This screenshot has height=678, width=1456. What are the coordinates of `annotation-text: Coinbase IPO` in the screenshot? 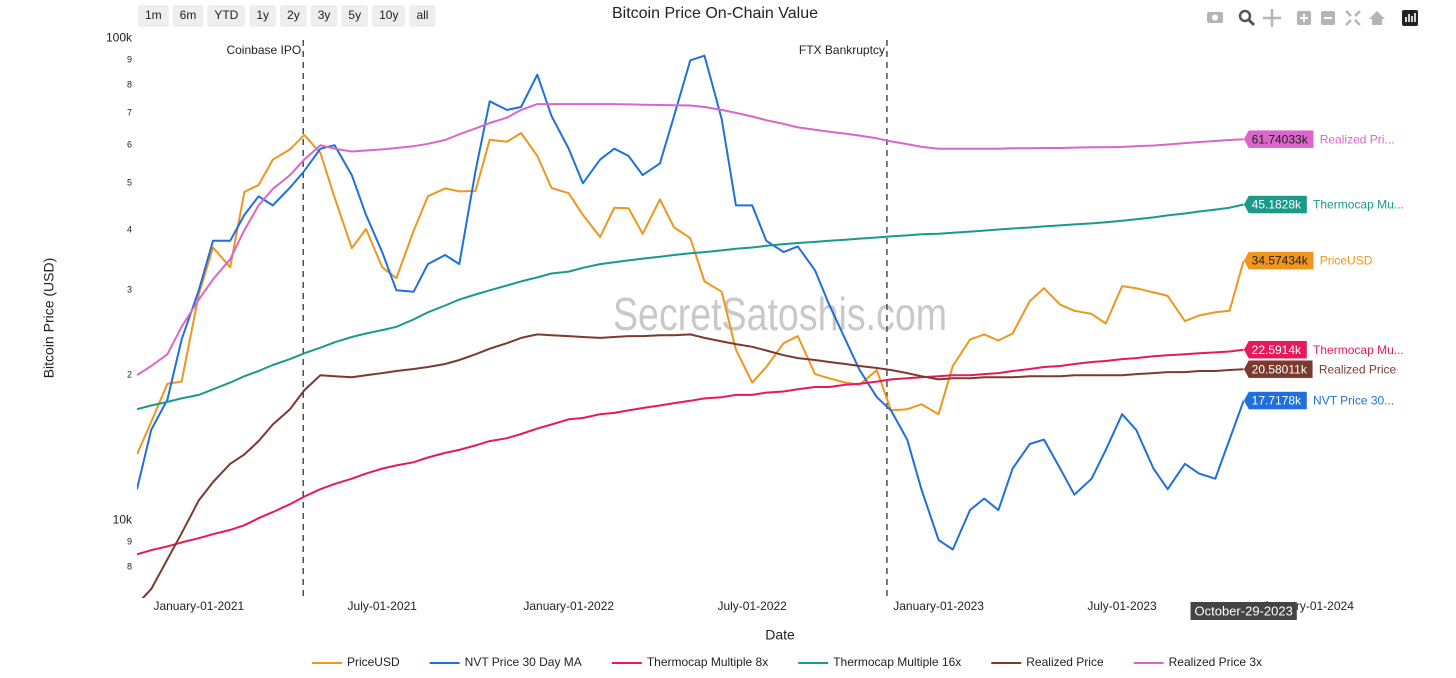 It's located at (263, 50).